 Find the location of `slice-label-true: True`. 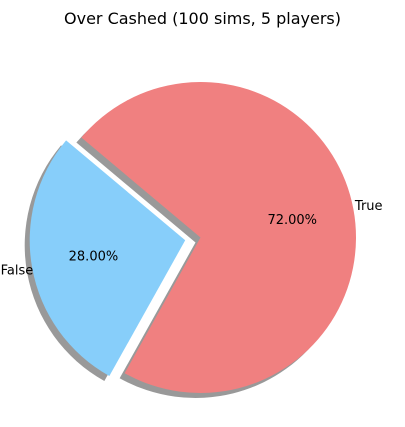

slice-label-true: True is located at coordinates (368, 206).